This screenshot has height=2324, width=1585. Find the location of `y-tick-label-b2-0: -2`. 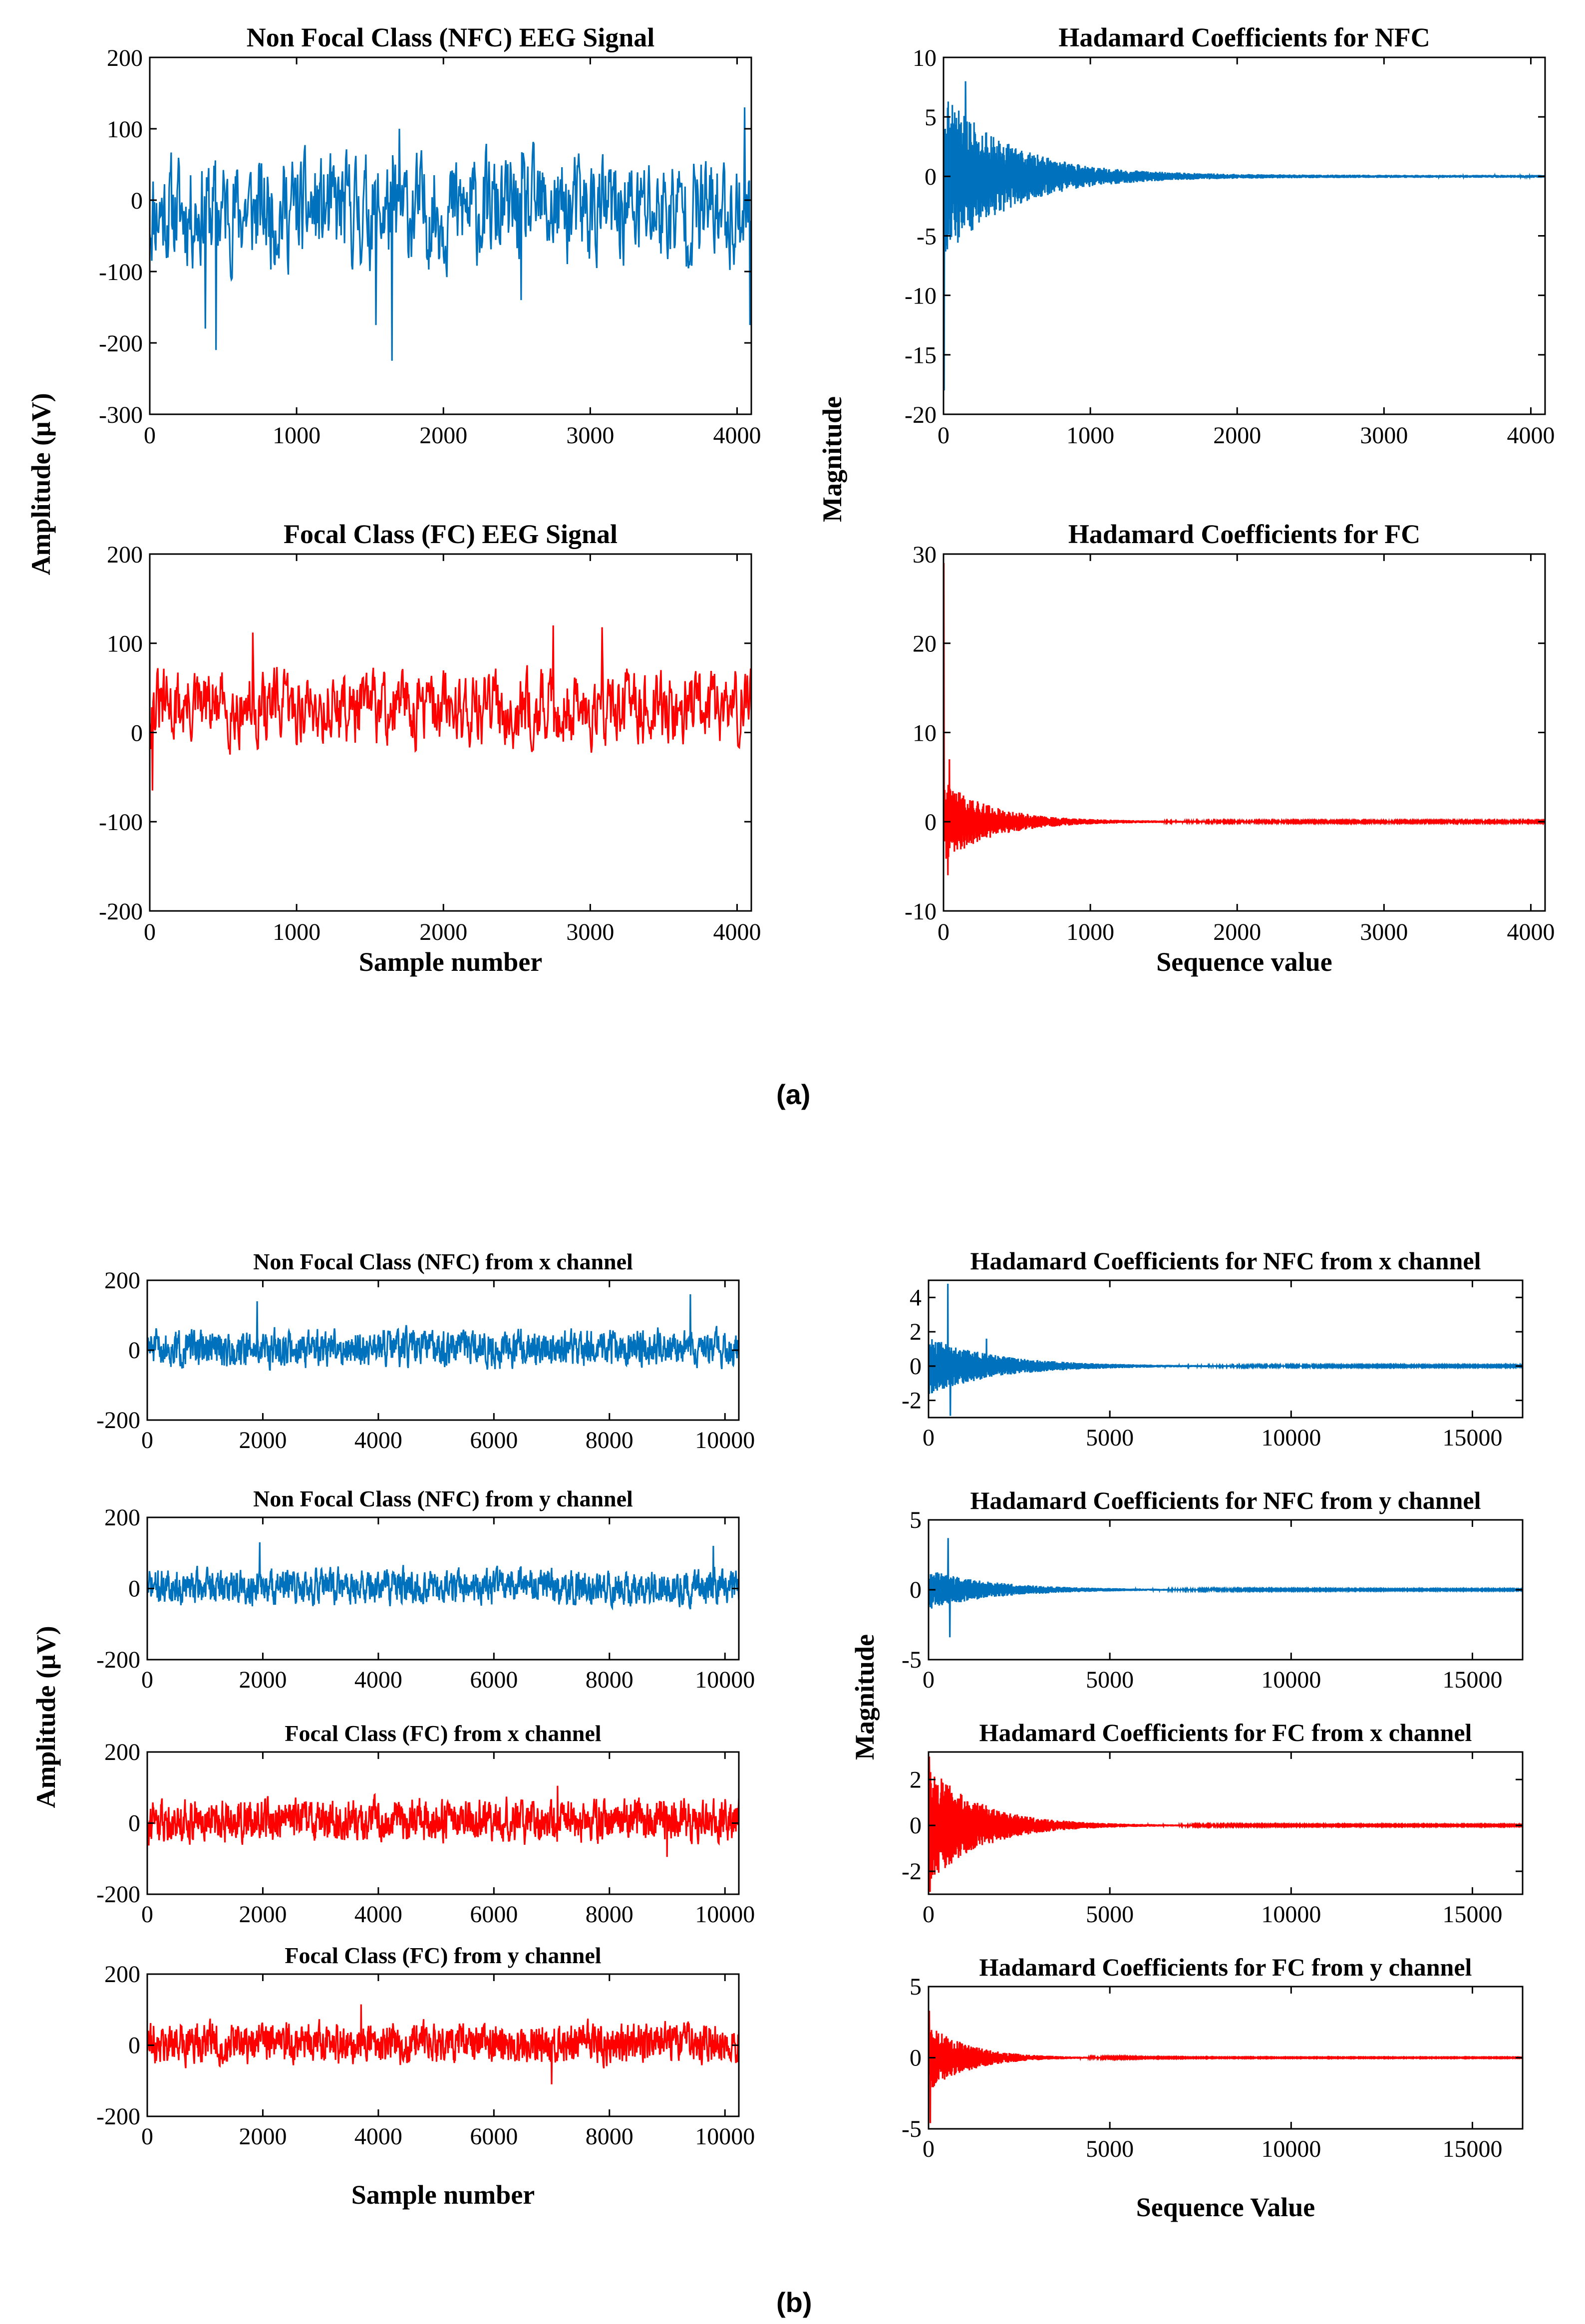

y-tick-label-b2-0: -2 is located at coordinates (912, 1401).